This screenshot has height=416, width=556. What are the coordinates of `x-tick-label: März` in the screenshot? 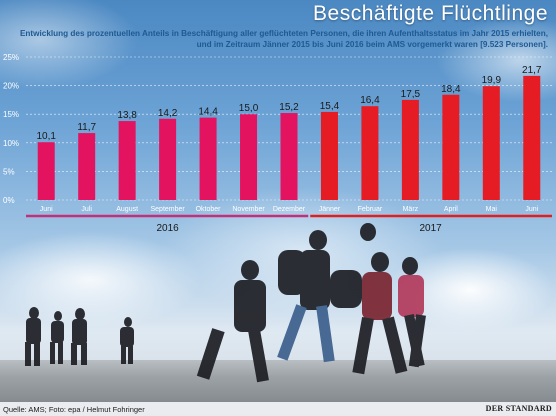 It's located at (411, 209).